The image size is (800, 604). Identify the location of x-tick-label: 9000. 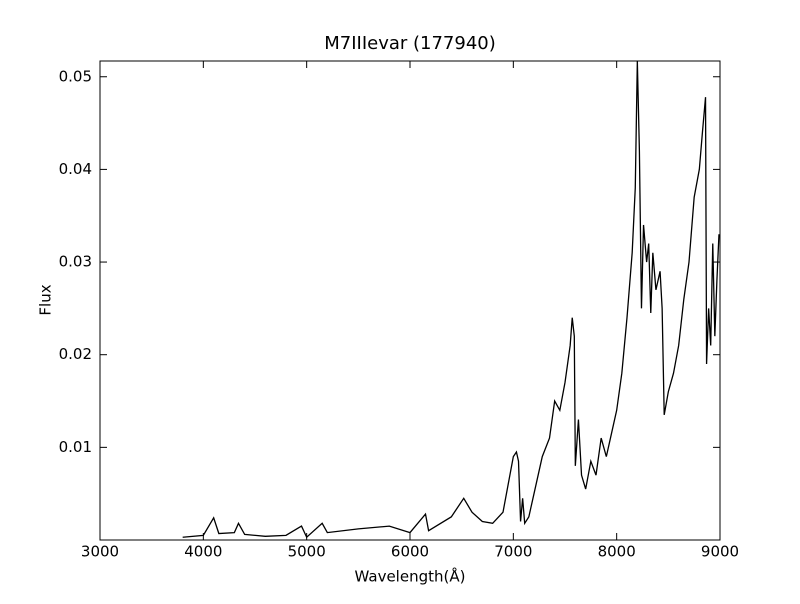
(720, 552).